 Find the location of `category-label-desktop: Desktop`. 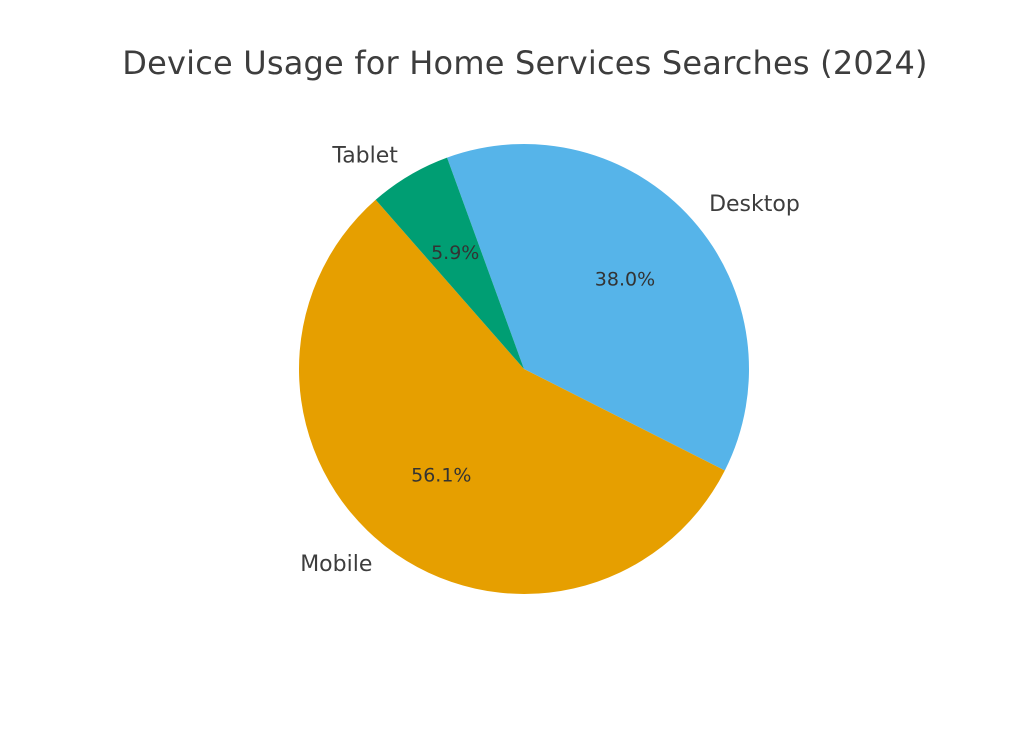

category-label-desktop: Desktop is located at coordinates (754, 204).